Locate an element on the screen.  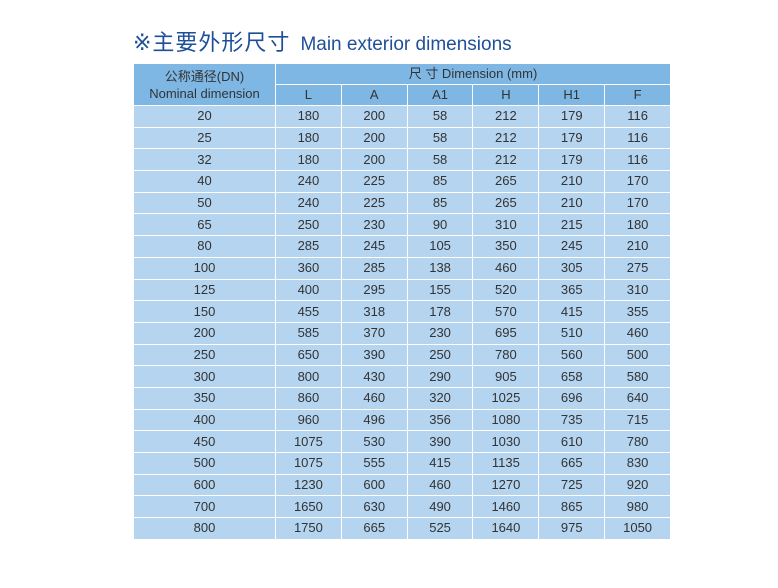
table-row: 300 800 430 290 905 658 580 is located at coordinates (402, 376).